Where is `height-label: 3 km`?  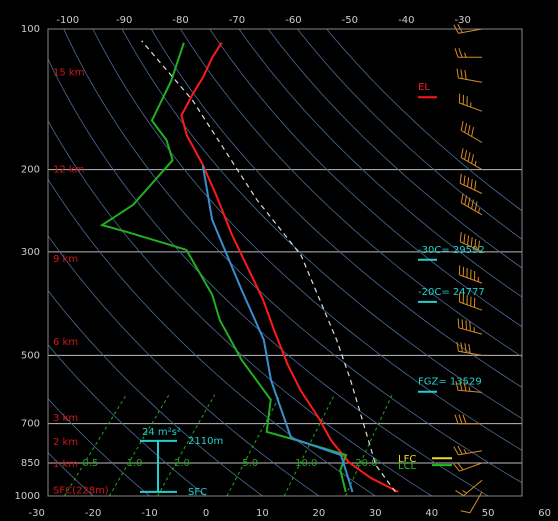 height-label: 3 km is located at coordinates (65, 418).